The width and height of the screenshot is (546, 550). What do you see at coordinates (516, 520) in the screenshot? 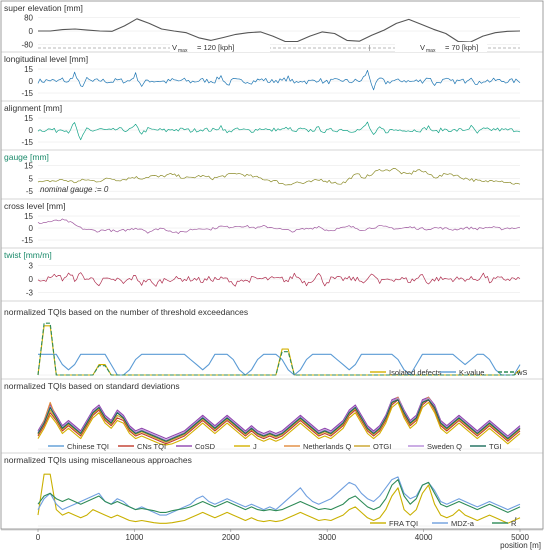
I see `legend-superscript: f` at bounding box center [516, 520].